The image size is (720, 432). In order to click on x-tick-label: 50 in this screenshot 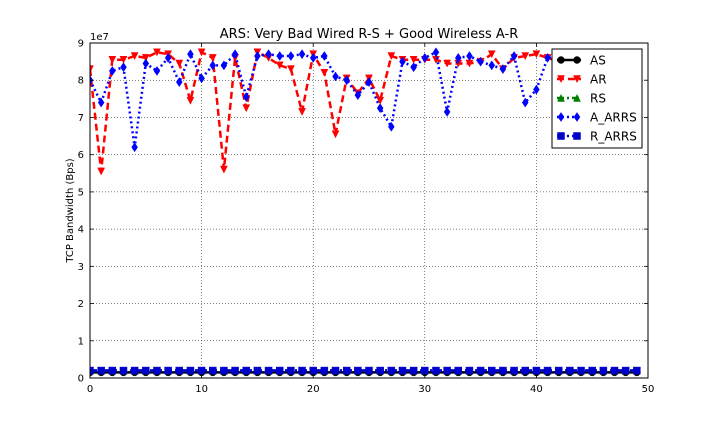, I will do `click(648, 389)`.